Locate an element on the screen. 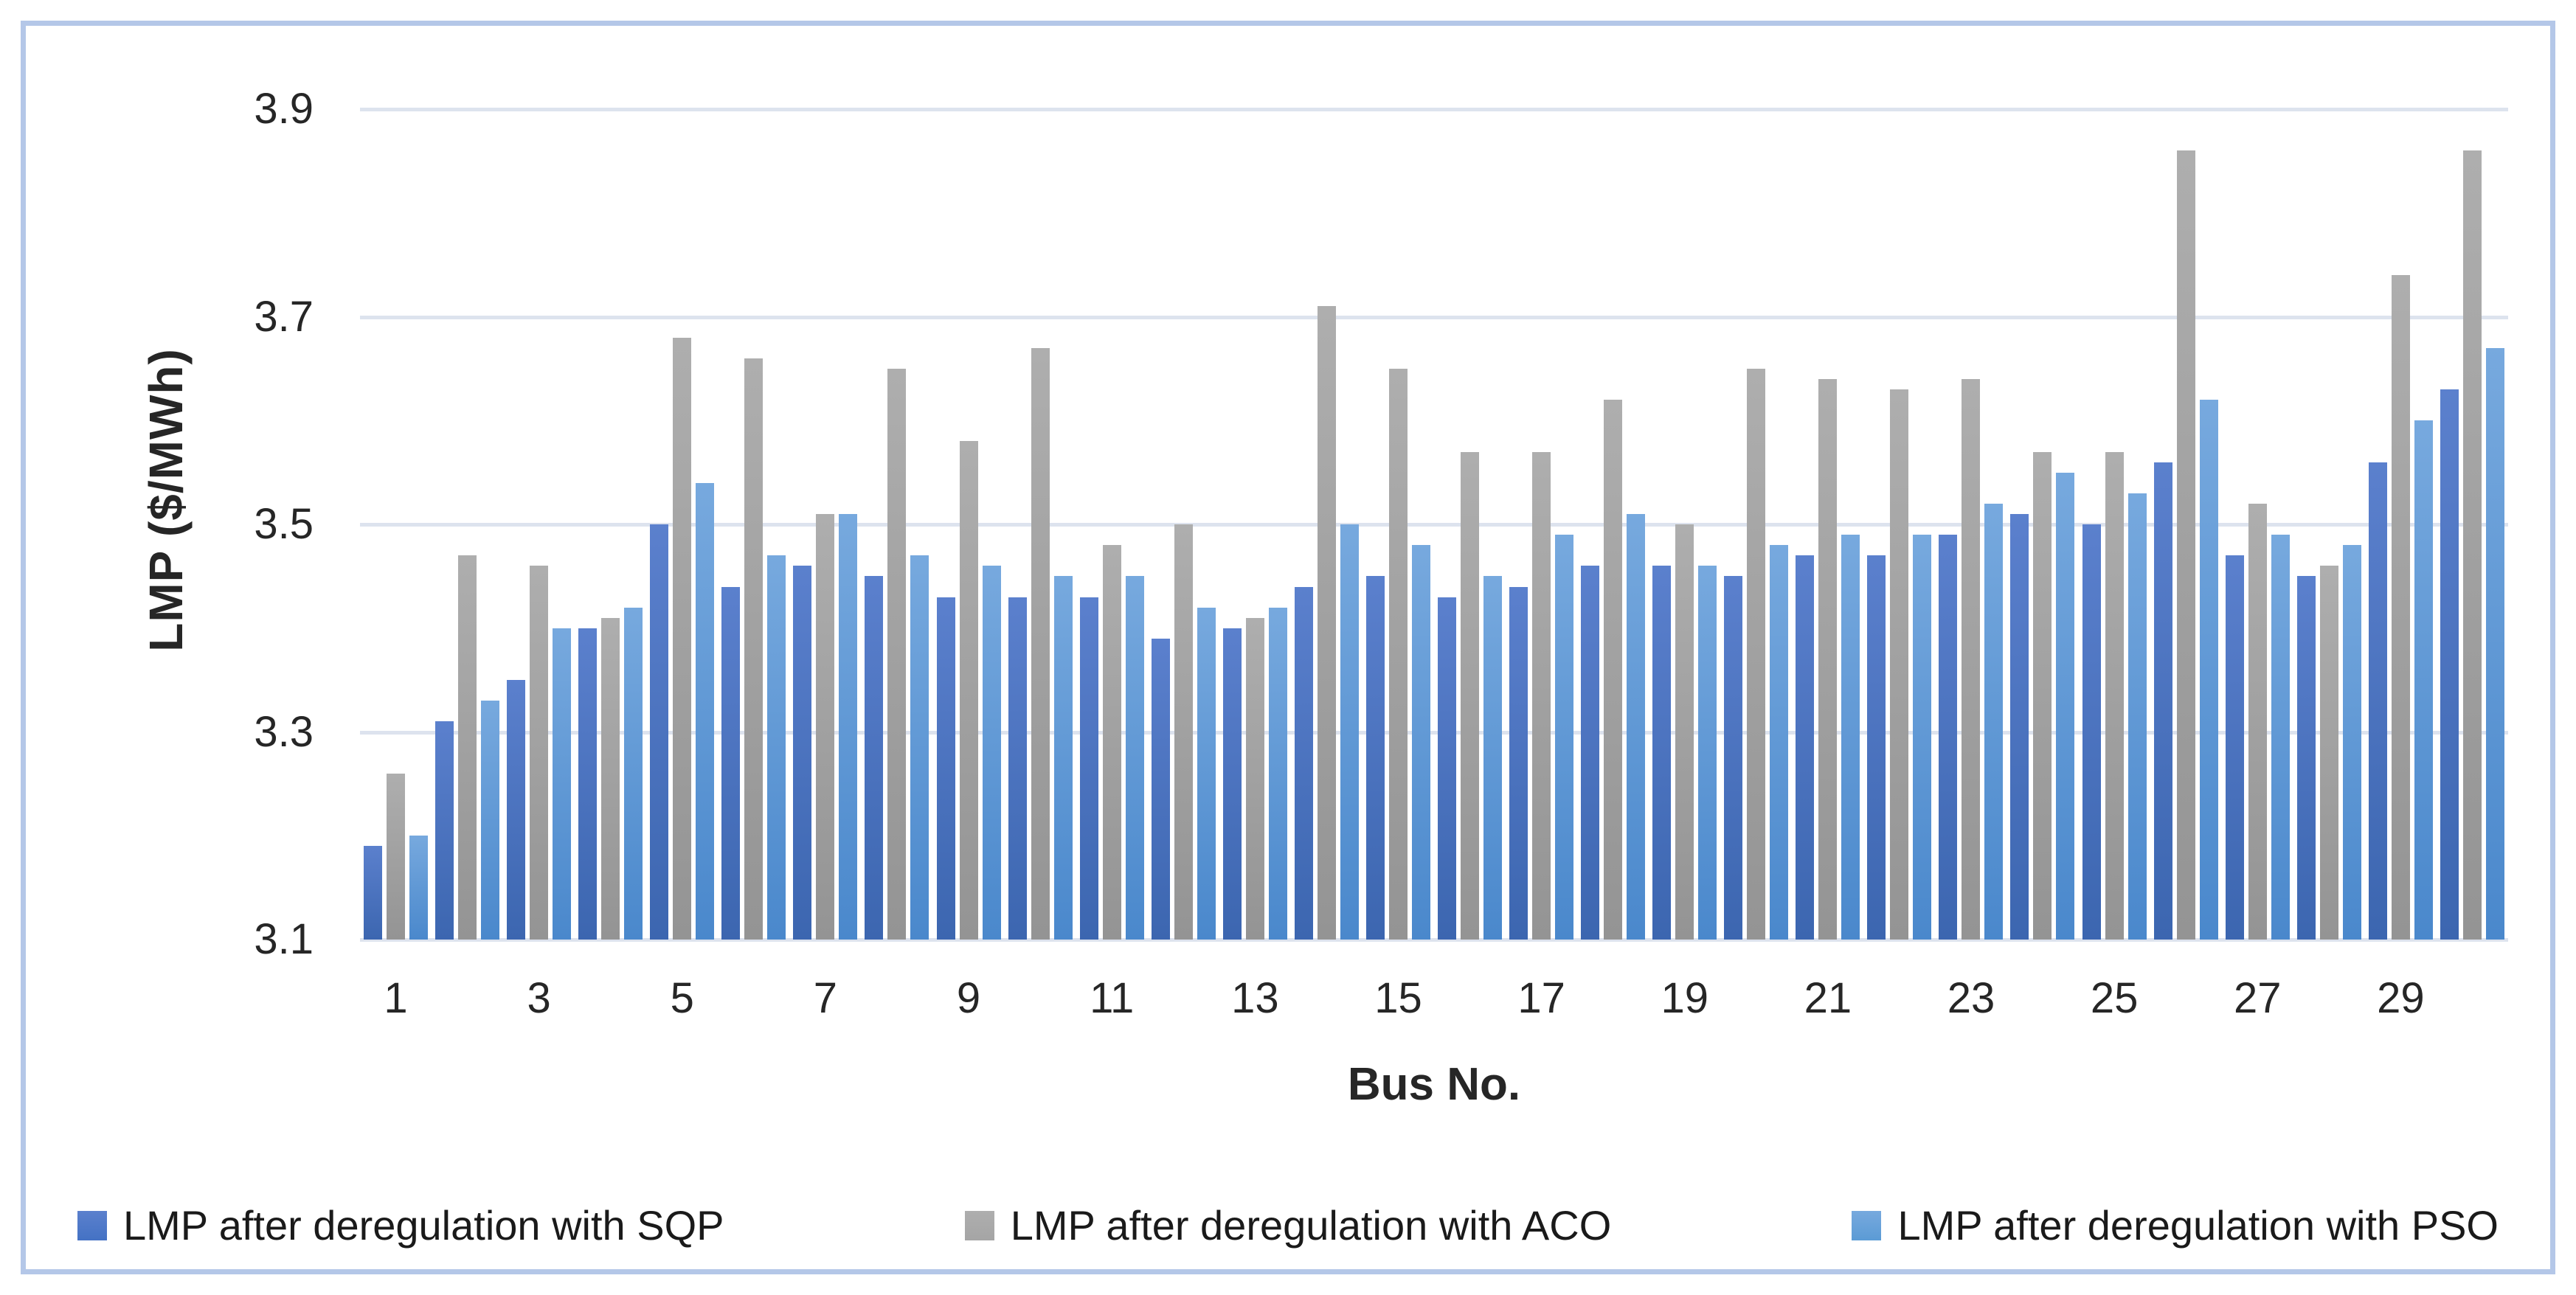  y-tick-label: 3.9 is located at coordinates (284, 109).